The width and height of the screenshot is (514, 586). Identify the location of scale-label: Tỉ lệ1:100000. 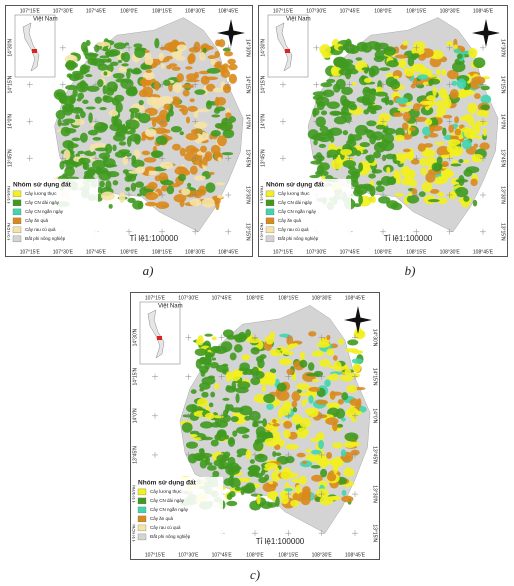
(154, 238).